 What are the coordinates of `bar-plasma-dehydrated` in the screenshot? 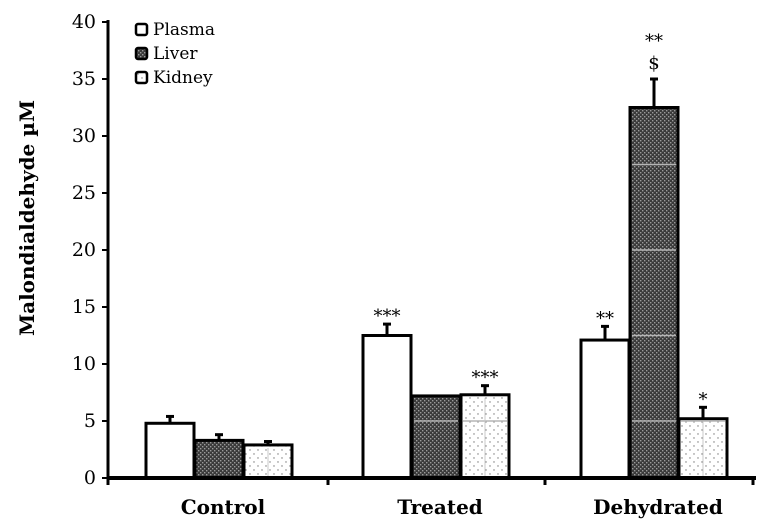 It's located at (605, 409).